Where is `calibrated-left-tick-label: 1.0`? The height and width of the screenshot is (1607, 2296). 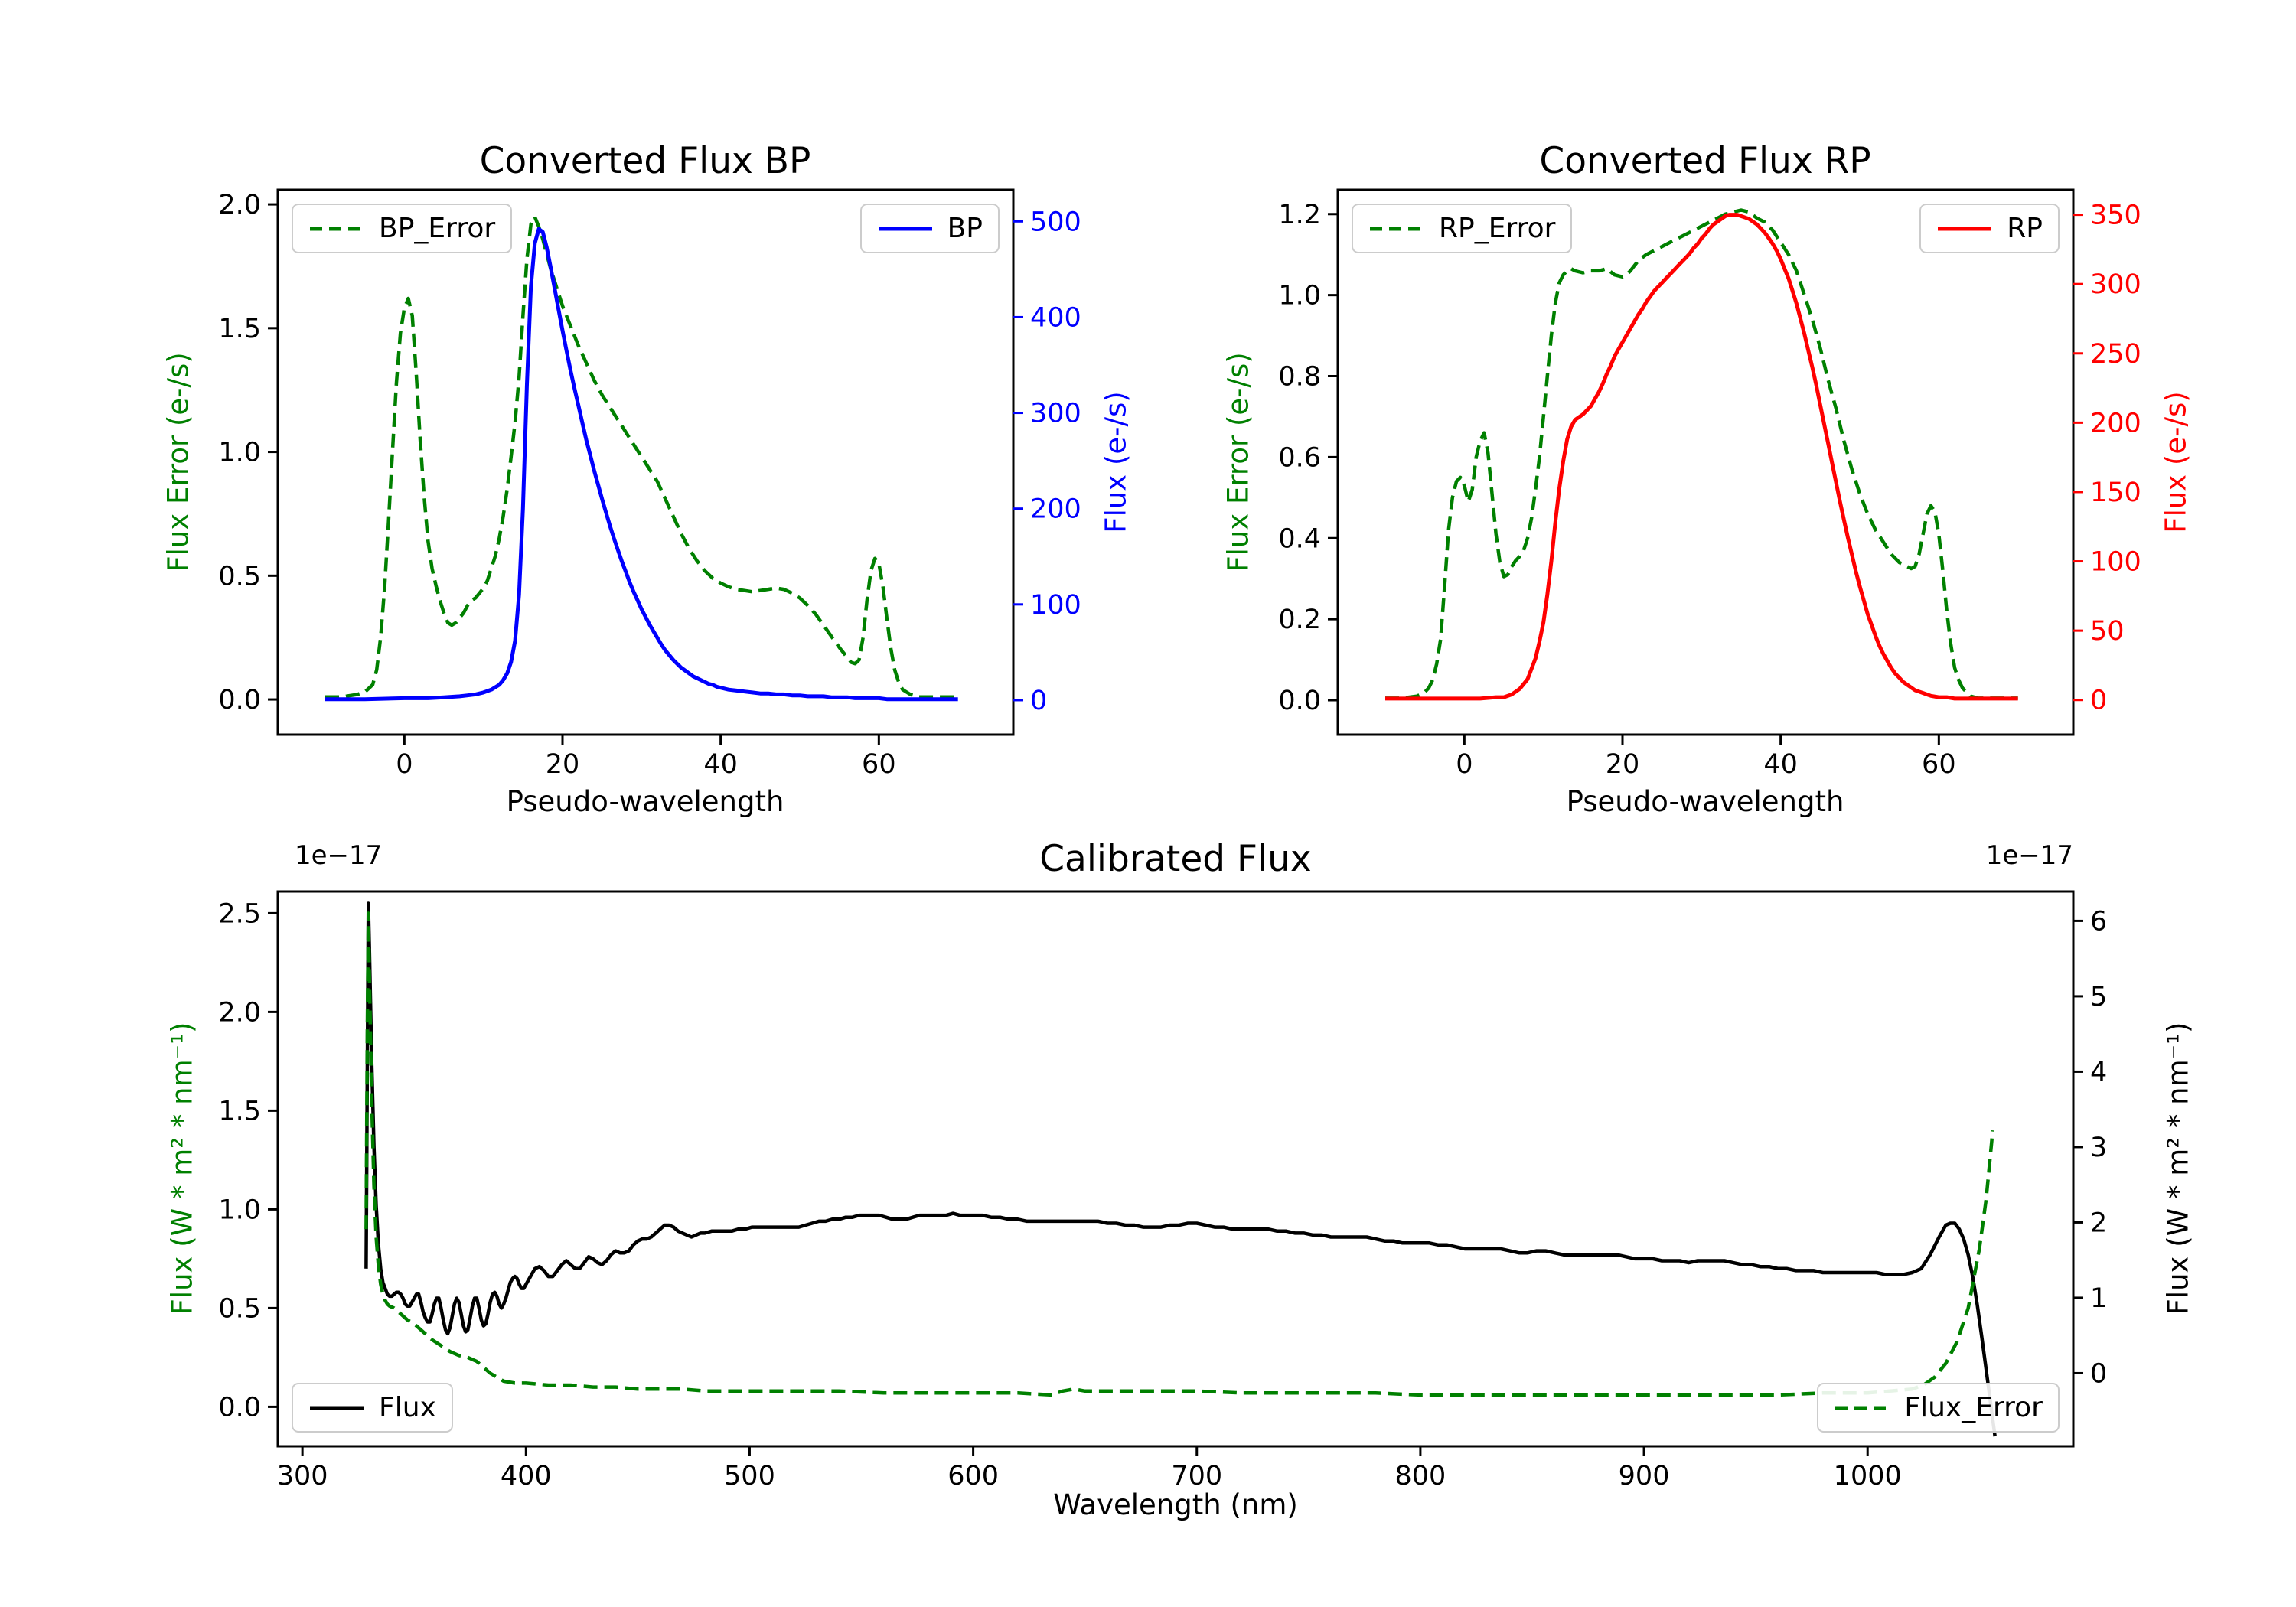
calibrated-left-tick-label: 1.0 is located at coordinates (239, 1210).